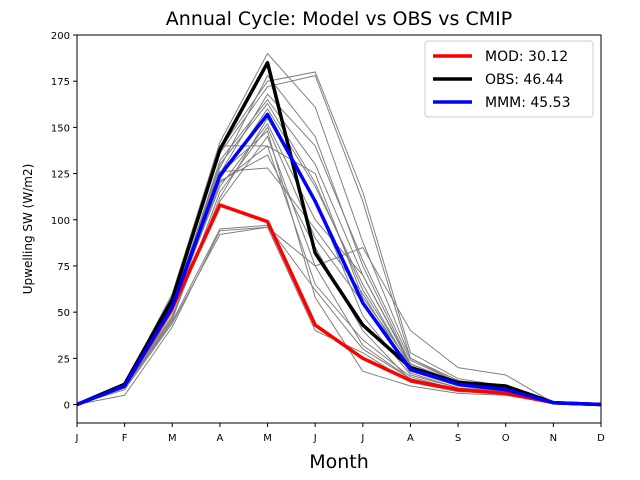 This screenshot has width=640, height=480. What do you see at coordinates (125, 438) in the screenshot?
I see `x-tick-label: F` at bounding box center [125, 438].